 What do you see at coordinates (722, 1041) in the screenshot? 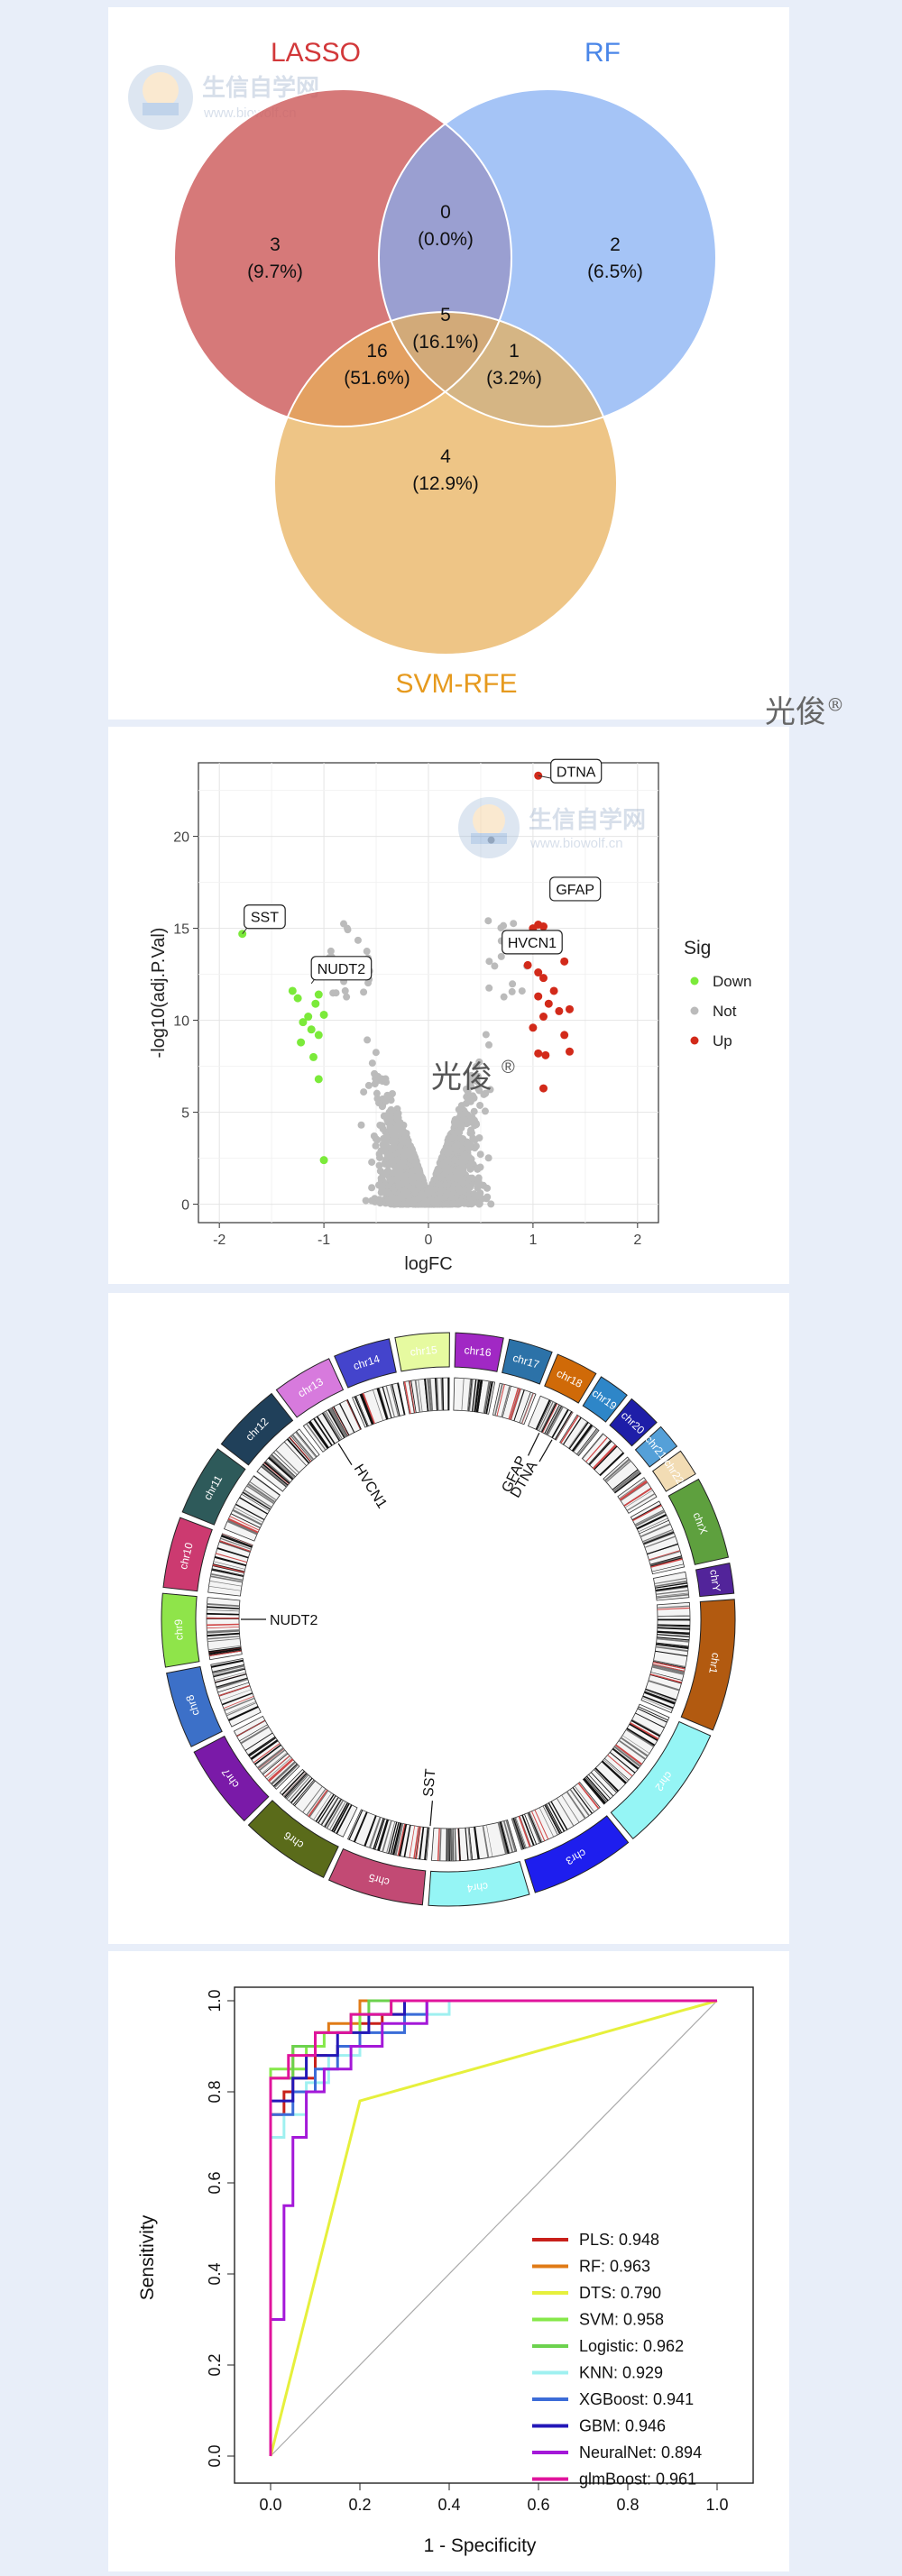
I see `legend-item-up: Up` at bounding box center [722, 1041].